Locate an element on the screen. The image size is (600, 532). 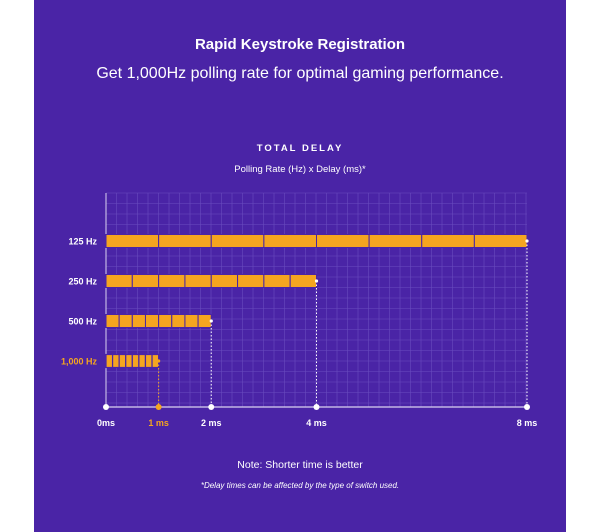
category-label: 1,000 Hz is located at coordinates (79, 362).